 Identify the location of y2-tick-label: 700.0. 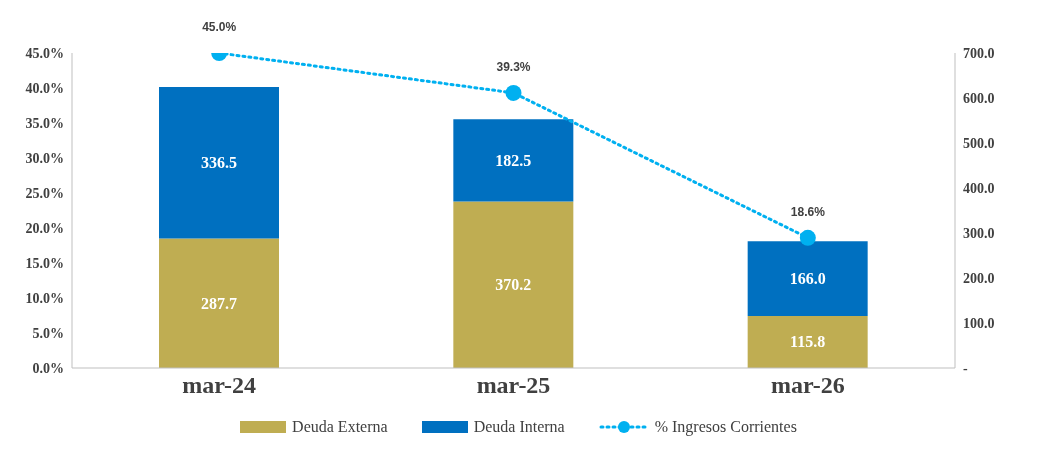
(979, 53).